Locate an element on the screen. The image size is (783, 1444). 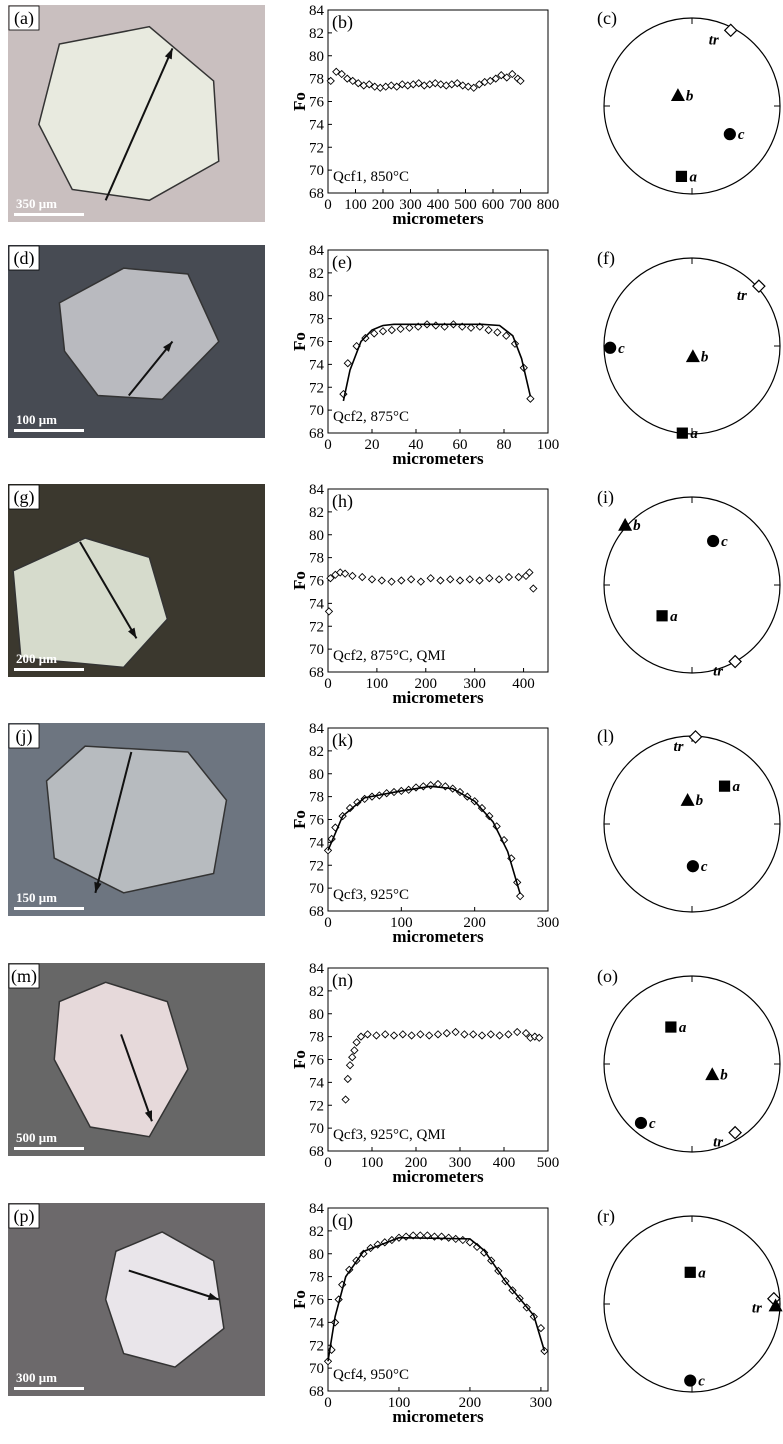
panel-label: (n) is located at coordinates (342, 980).